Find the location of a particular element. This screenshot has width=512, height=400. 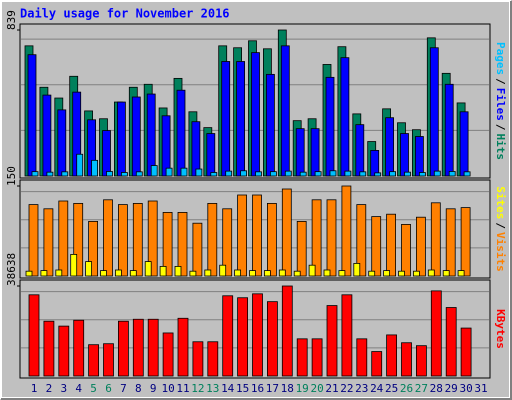

legend: Pages / Files / Hits is located at coordinates (500, 101).